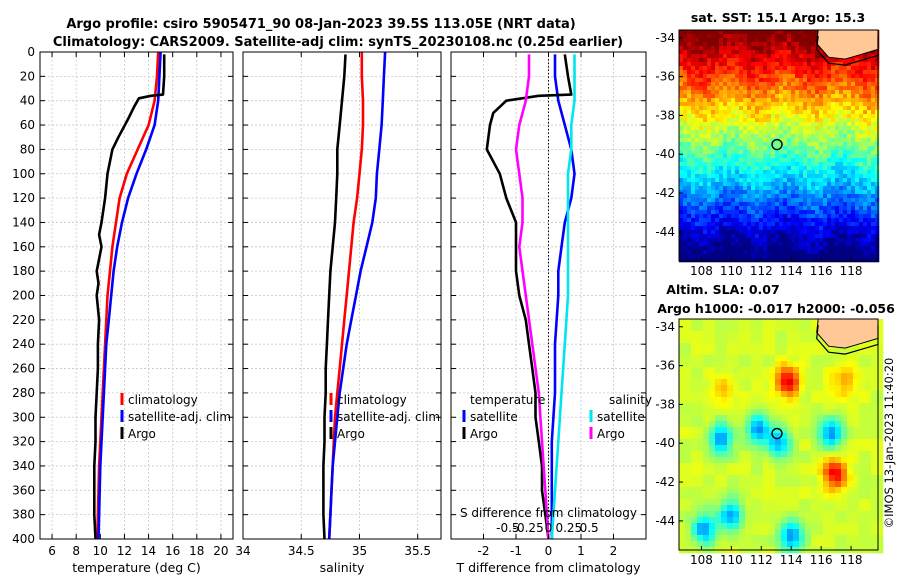 Image resolution: width=900 pixels, height=580 pixels. Describe the element at coordinates (27, 125) in the screenshot. I see `y-tick-label: 60` at that location.